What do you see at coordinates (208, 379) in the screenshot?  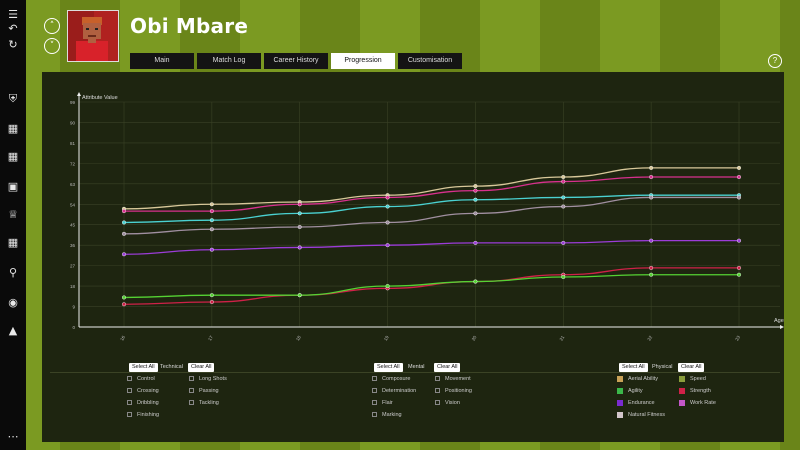 I see `filter-long-shots: Long Shots` at bounding box center [208, 379].